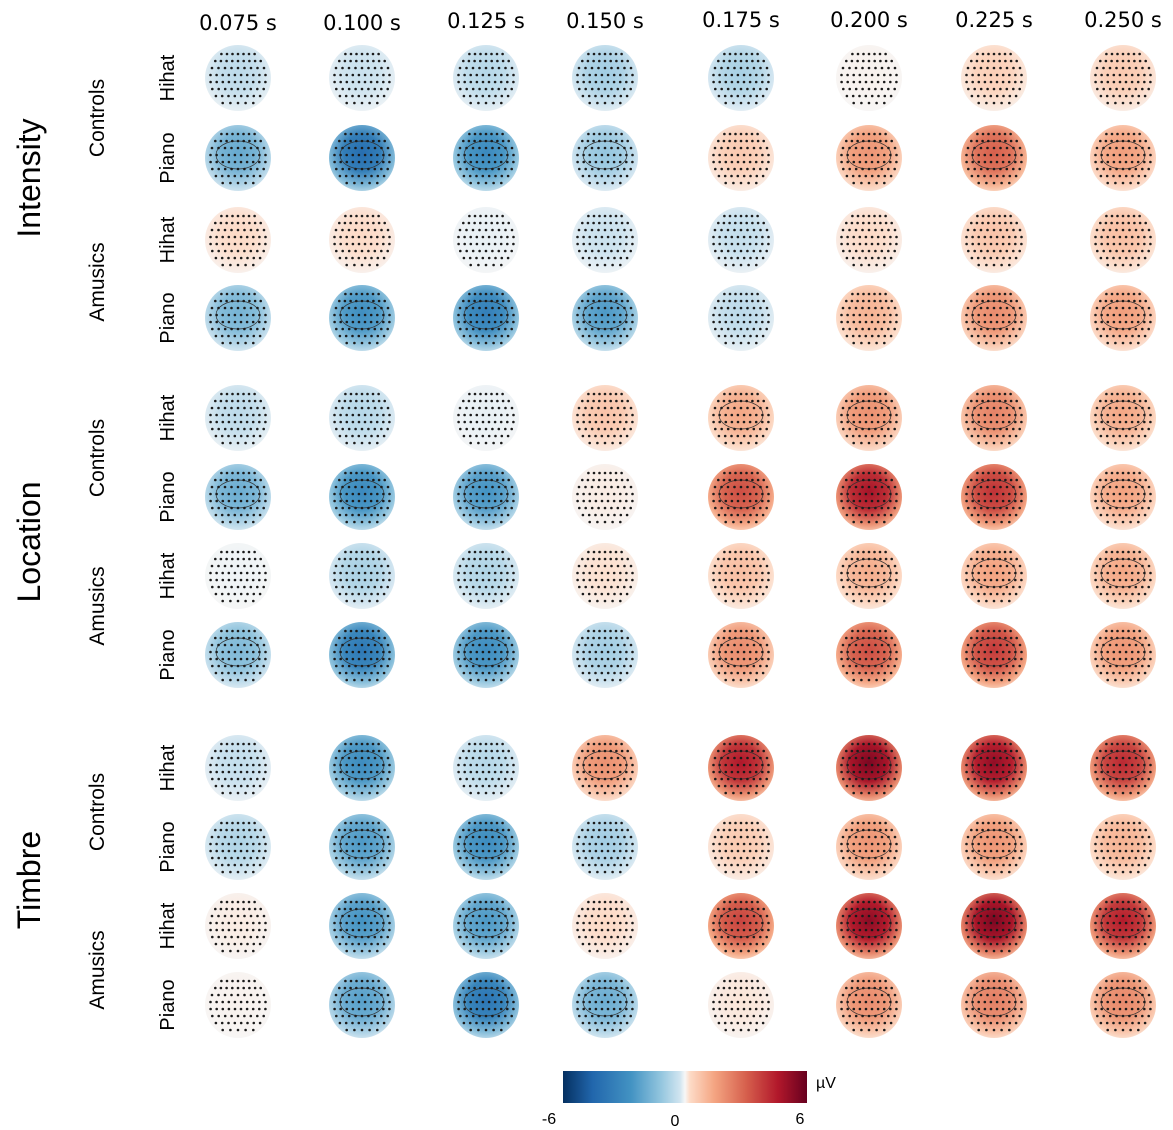  Describe the element at coordinates (741, 78) in the screenshot. I see `topomap-intensity-controls-hihat-t4` at that location.